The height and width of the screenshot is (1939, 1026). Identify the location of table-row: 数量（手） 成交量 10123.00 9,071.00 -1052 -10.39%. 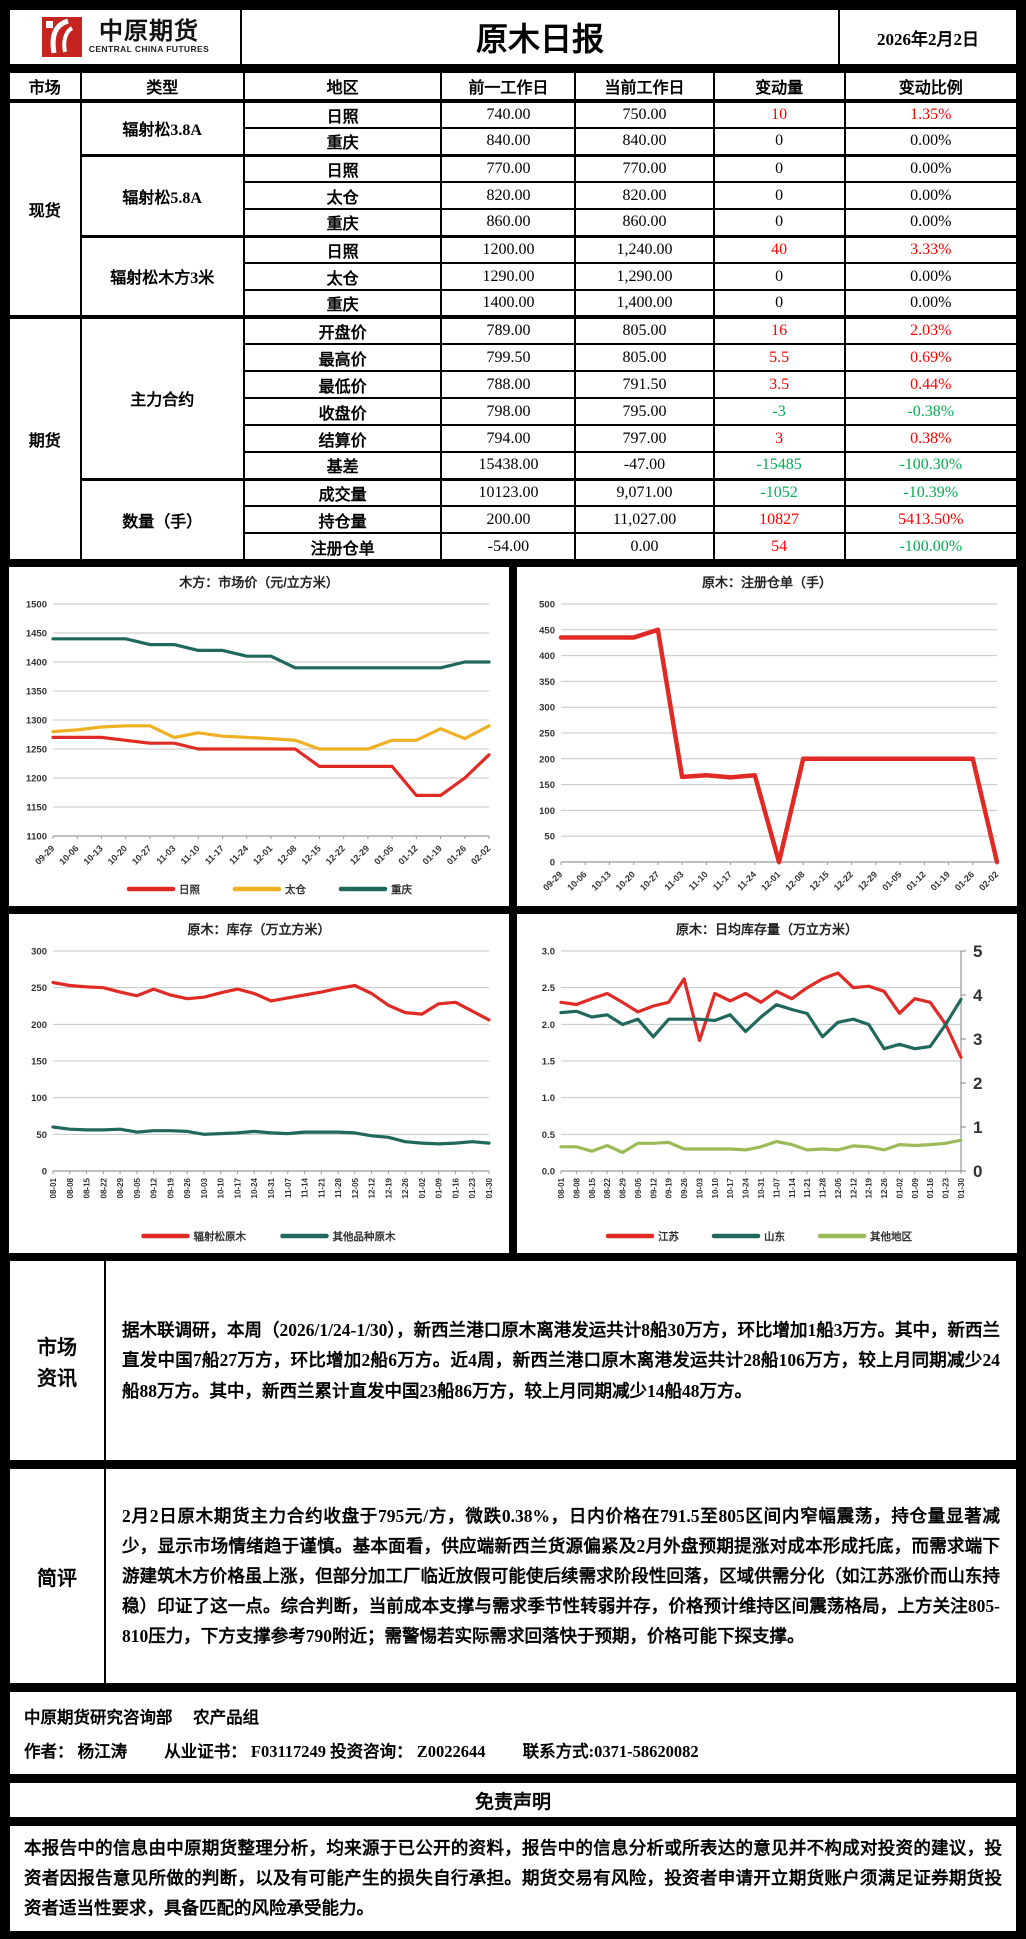
(514, 519).